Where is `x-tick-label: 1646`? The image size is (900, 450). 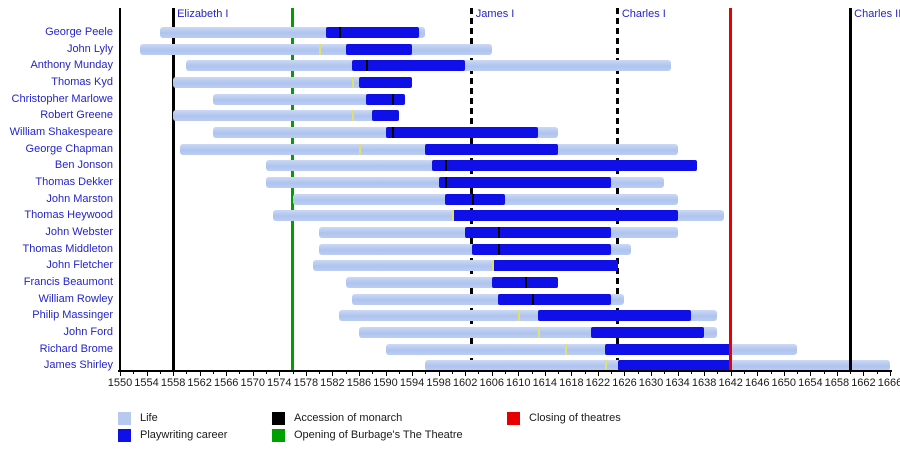
x-tick-label: 1646 is located at coordinates (757, 383).